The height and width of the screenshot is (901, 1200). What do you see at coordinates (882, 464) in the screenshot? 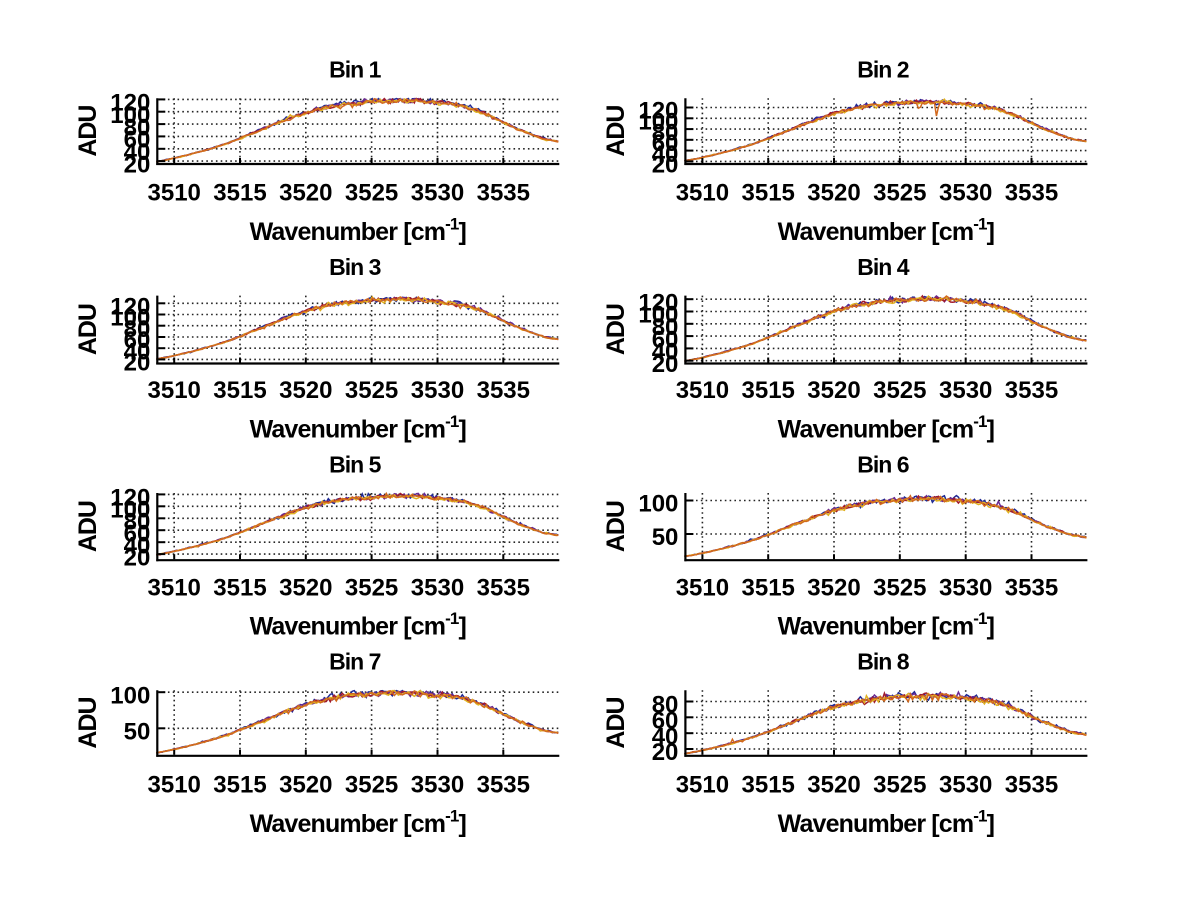
I see `svg-text: Bin 6` at bounding box center [882, 464].